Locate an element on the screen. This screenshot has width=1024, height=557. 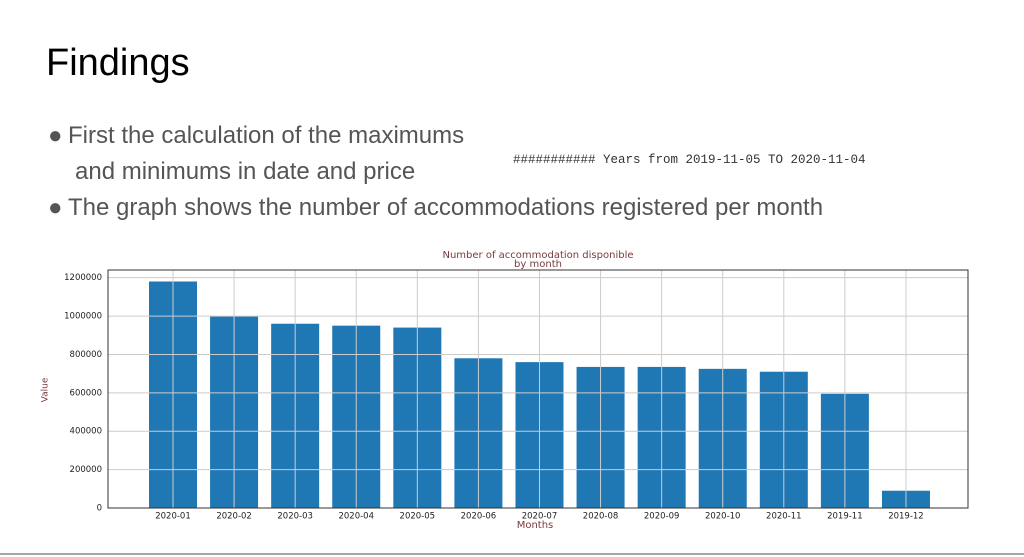
y-tick-label: 1000000 is located at coordinates (83, 317).